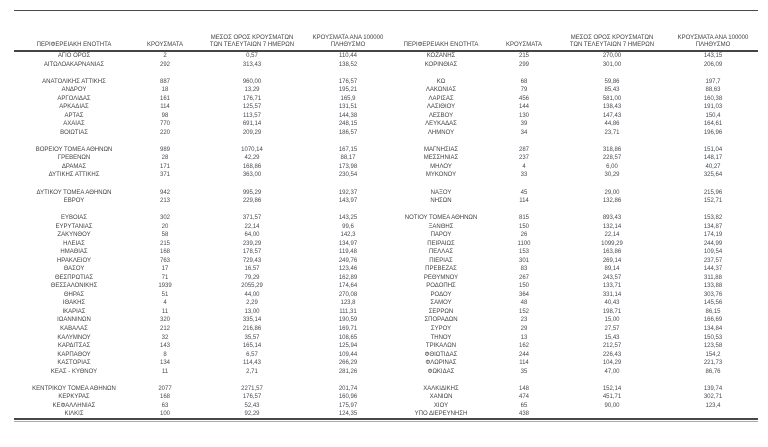  I want to click on region-name-cell: ΗΜΑΘΙΑΣ, so click(74, 252).